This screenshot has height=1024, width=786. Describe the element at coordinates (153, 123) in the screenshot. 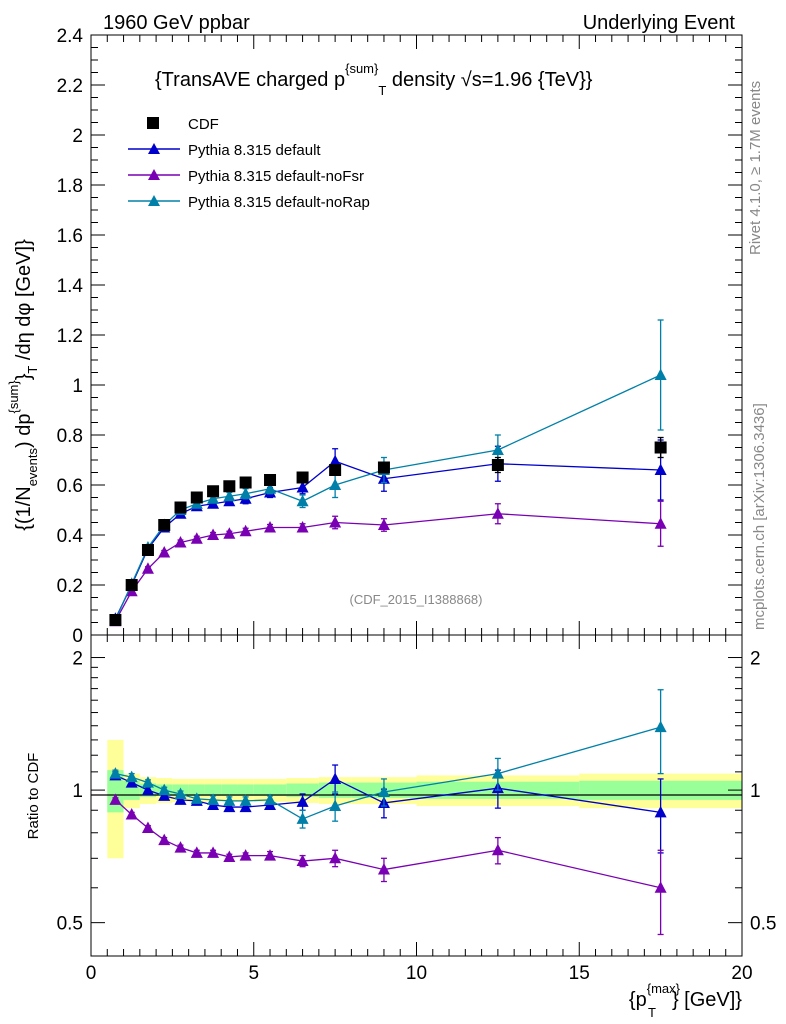

I see `legend-marker-cdf` at that location.